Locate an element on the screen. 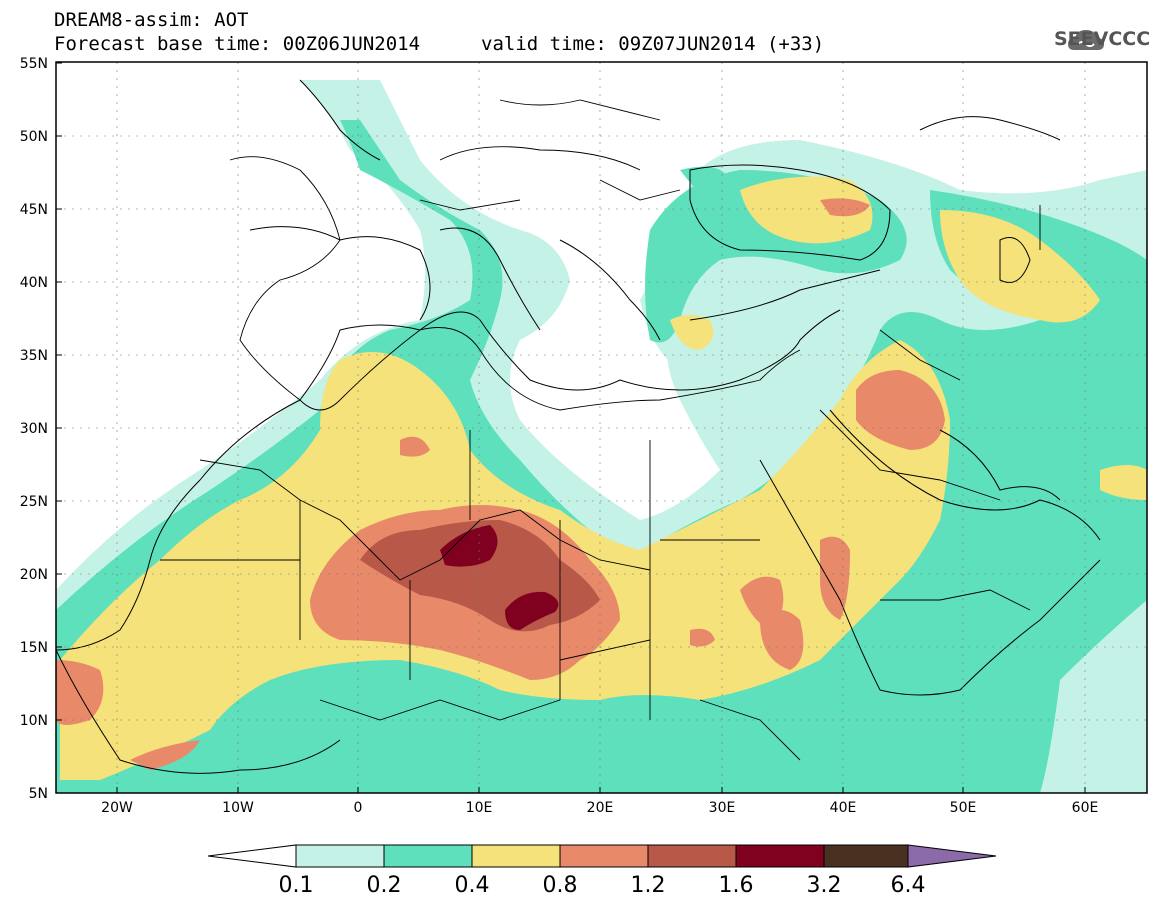 This screenshot has height=905, width=1165. lat-label: 40N is located at coordinates (34, 283).